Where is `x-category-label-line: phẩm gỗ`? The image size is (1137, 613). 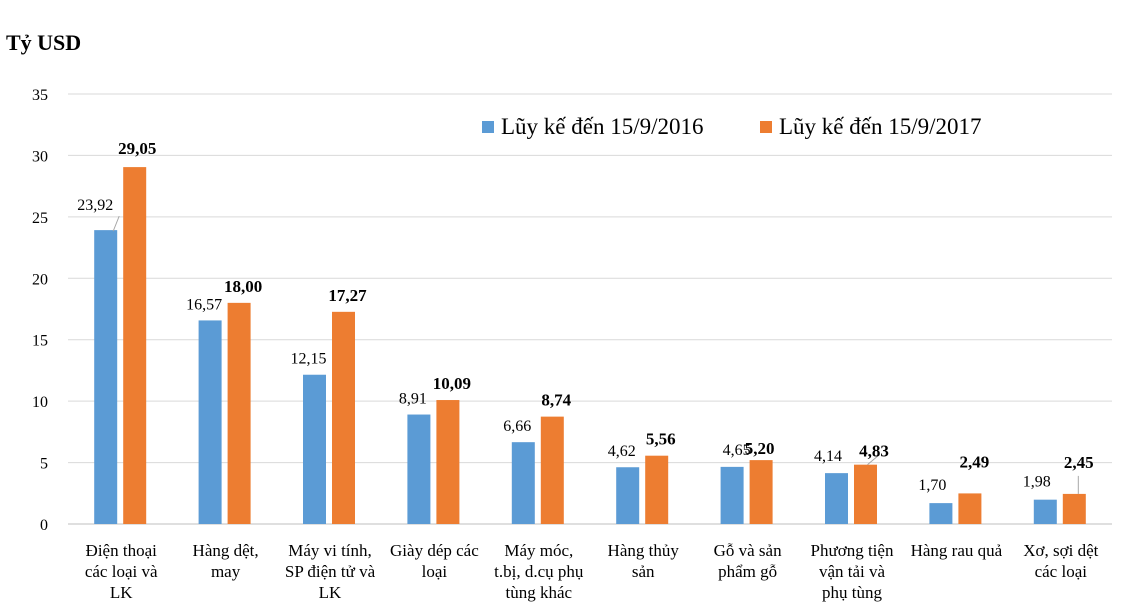 x-category-label-line: phẩm gỗ is located at coordinates (747, 571).